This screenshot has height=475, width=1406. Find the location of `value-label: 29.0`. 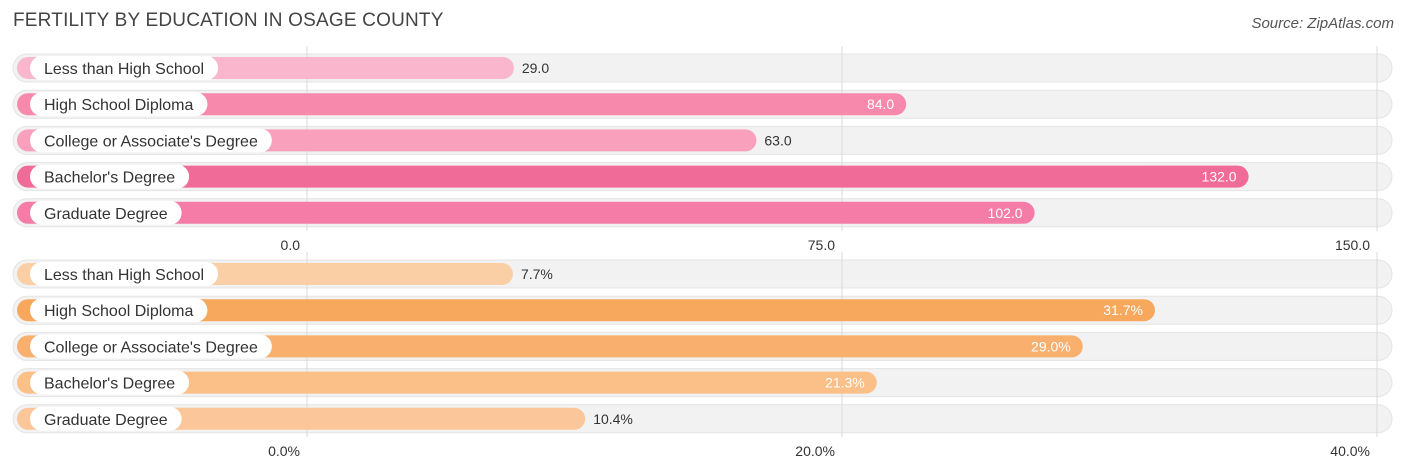

value-label: 29.0 is located at coordinates (535, 68).